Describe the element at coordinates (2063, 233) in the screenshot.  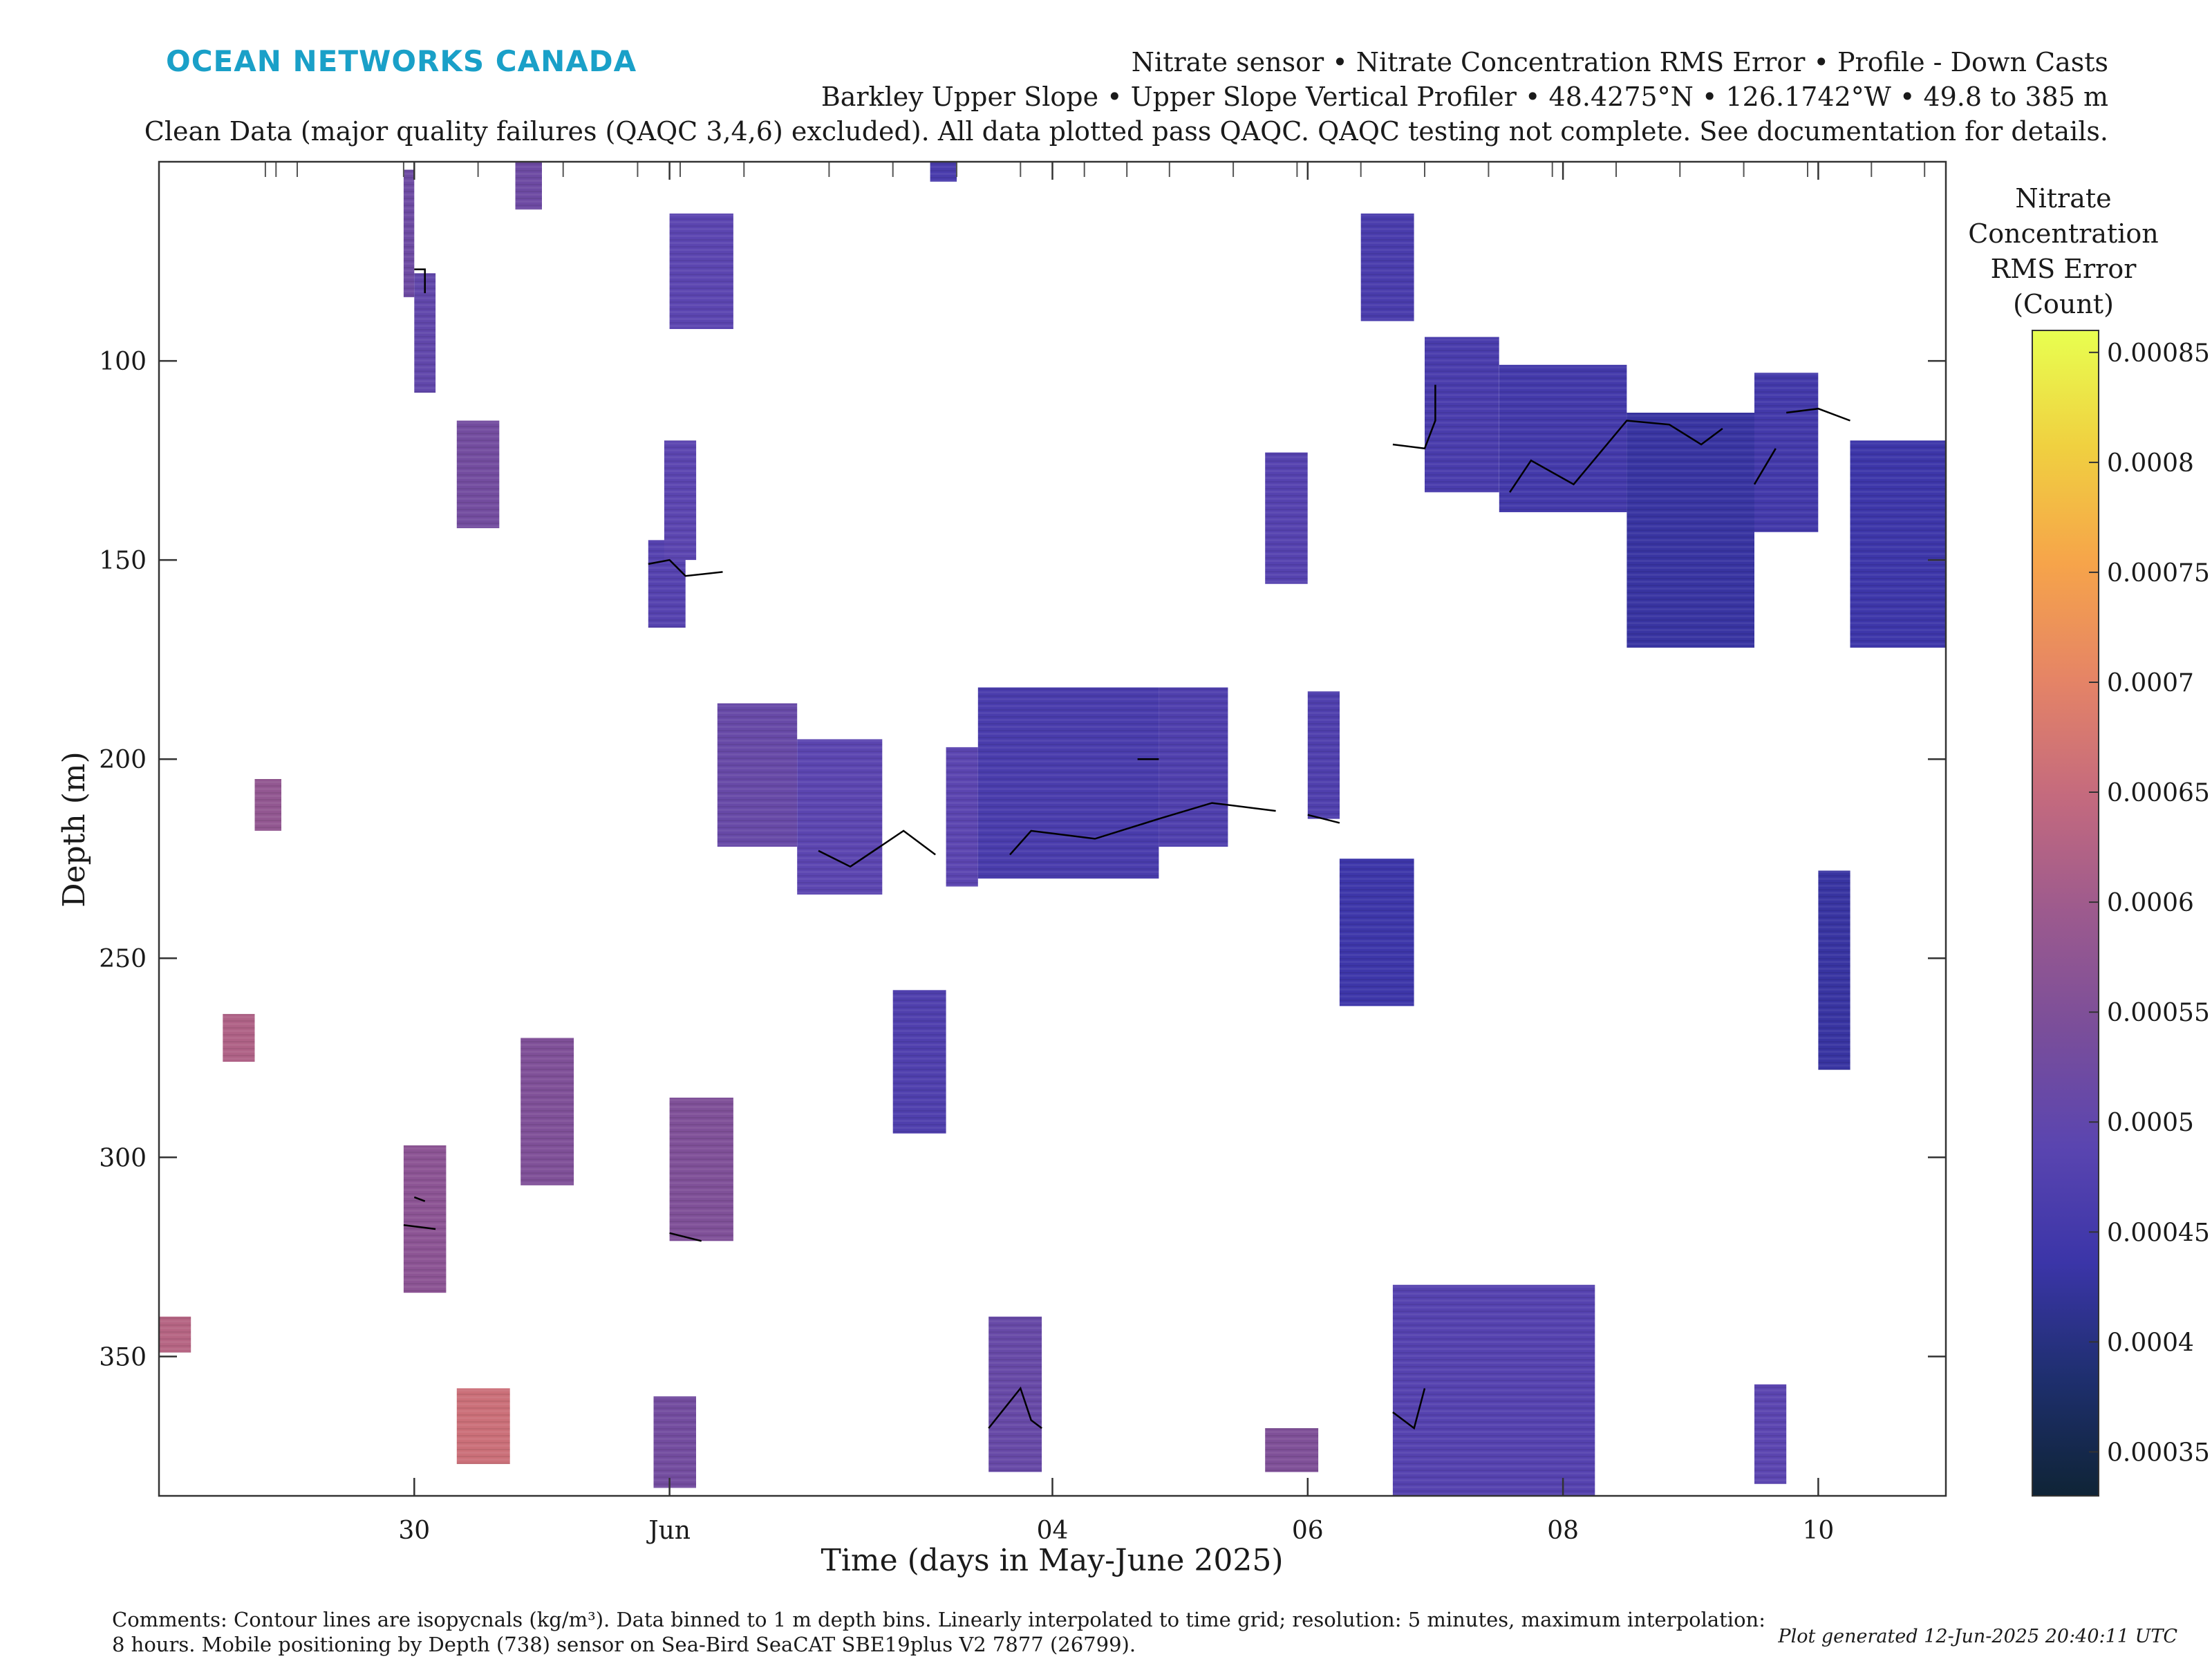
I see `colorbar-label-line: Concentration` at that location.